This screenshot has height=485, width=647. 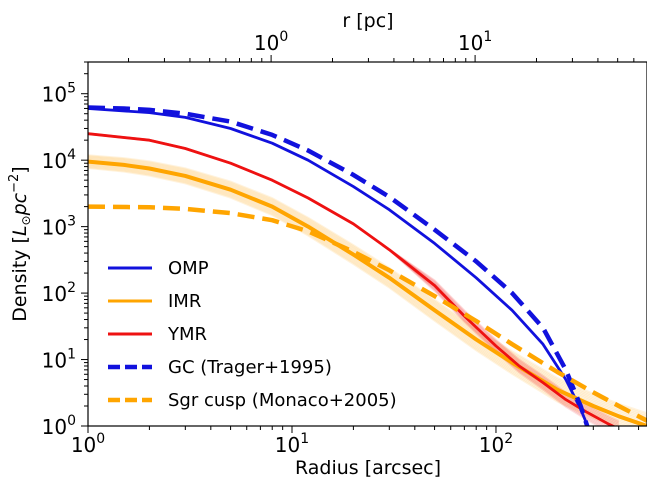 I want to click on x-axis-title: Radius [arcsec], so click(x=368, y=468).